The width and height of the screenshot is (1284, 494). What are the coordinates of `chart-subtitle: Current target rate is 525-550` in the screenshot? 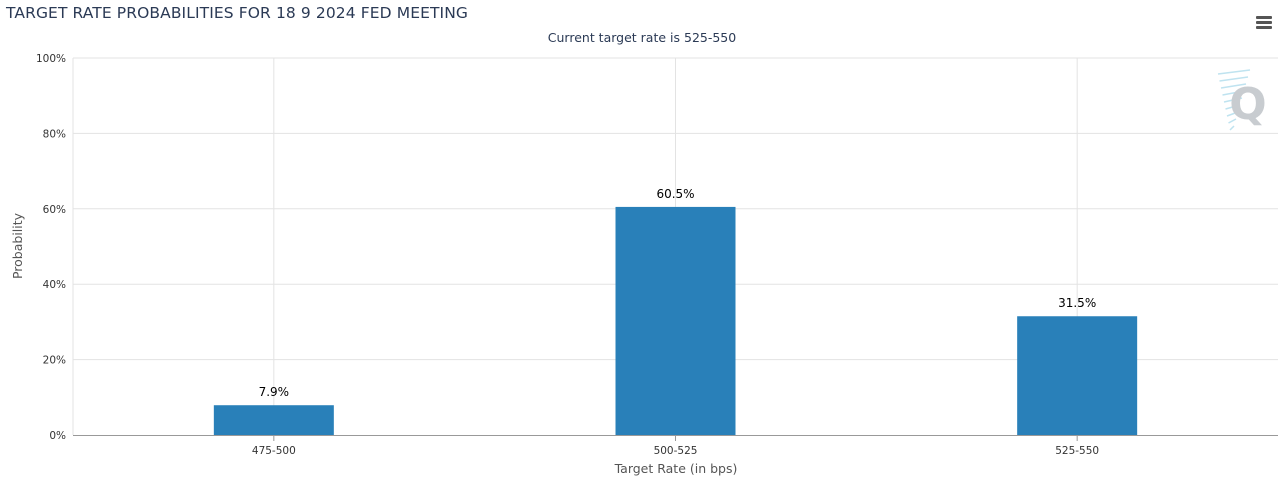 It's located at (642, 37).